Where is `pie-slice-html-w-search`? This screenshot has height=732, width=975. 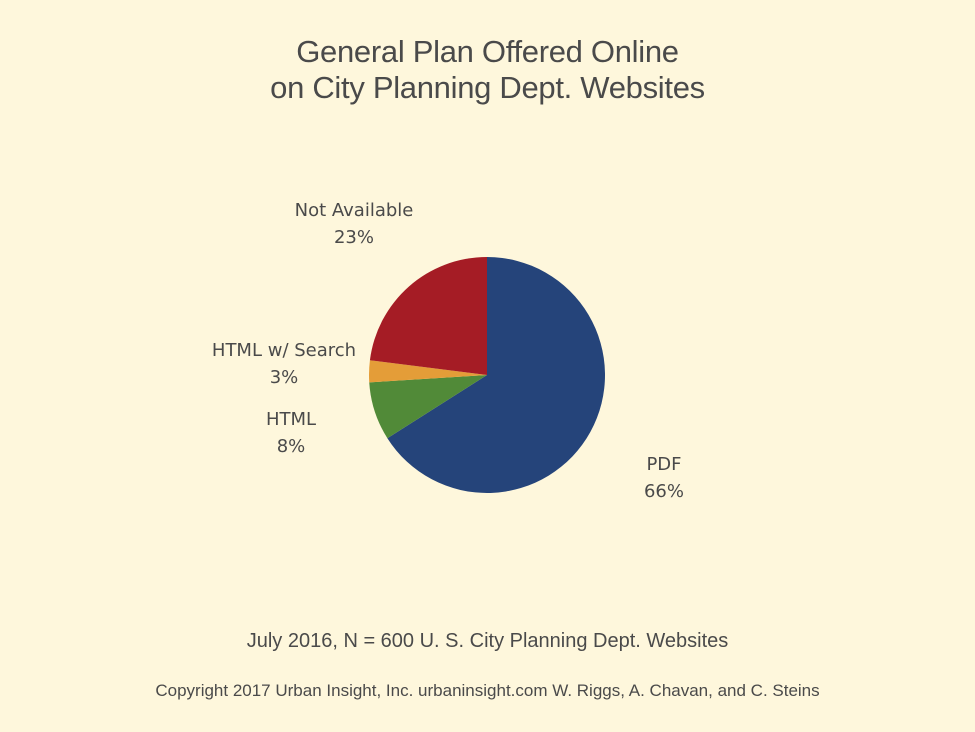
pie-slice-html-w-search is located at coordinates (428, 371).